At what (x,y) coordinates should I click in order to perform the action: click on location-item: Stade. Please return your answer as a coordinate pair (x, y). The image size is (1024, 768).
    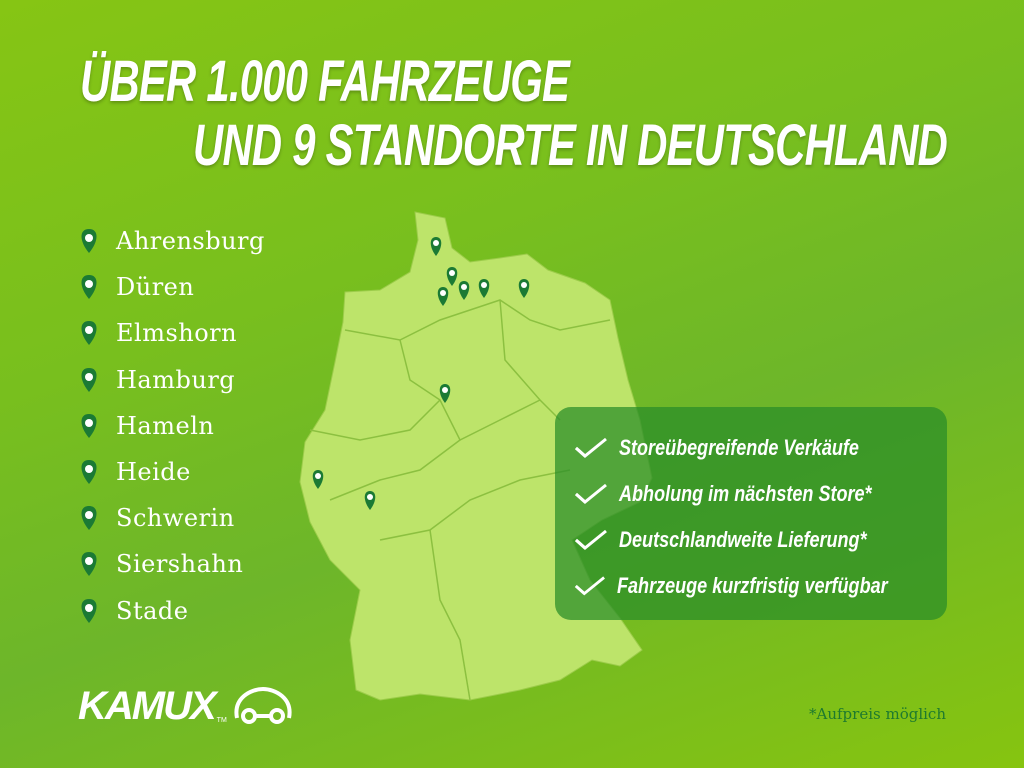
    Looking at the image, I should click on (171, 611).